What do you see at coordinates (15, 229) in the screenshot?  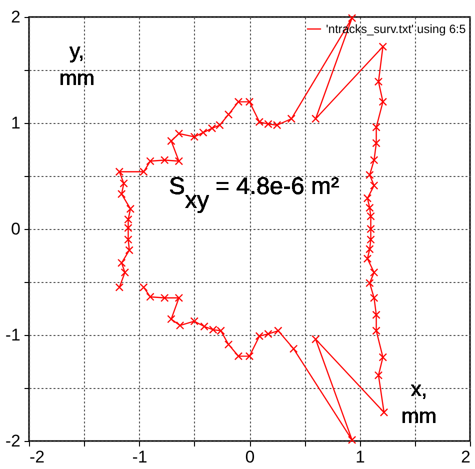 I see `y-tick-label: 0` at bounding box center [15, 229].